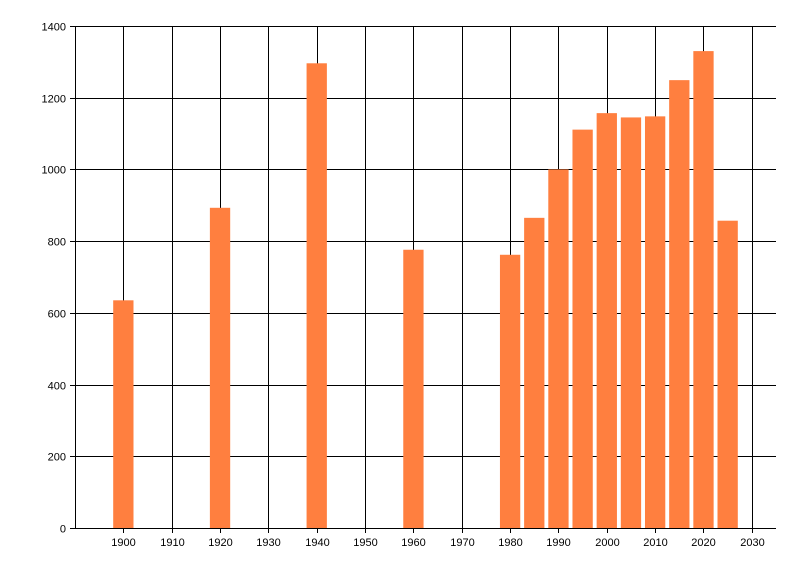 Image resolution: width=800 pixels, height=576 pixels. Describe the element at coordinates (54, 100) in the screenshot. I see `y-tick-label: 1200` at that location.